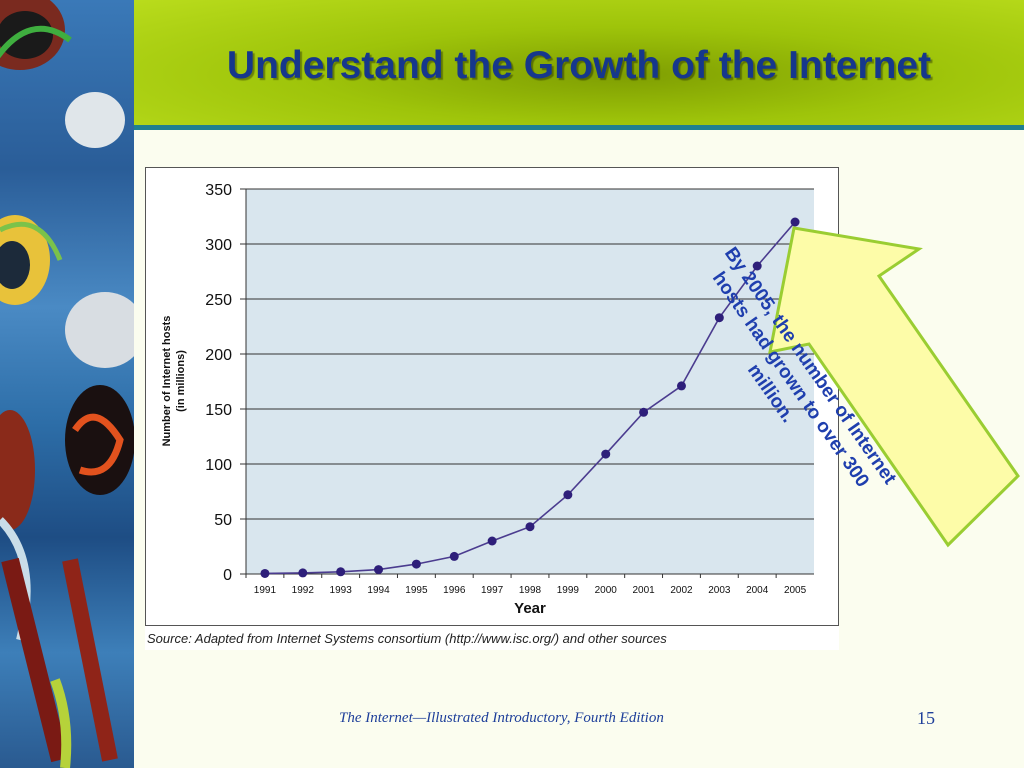 Image resolution: width=1024 pixels, height=768 pixels. I want to click on y-tick-label: 350, so click(218, 190).